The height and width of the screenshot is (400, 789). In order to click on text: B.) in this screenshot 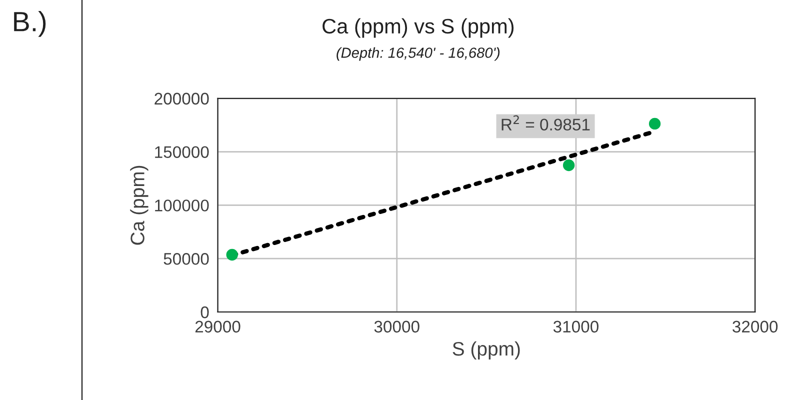, I will do `click(30, 24)`.